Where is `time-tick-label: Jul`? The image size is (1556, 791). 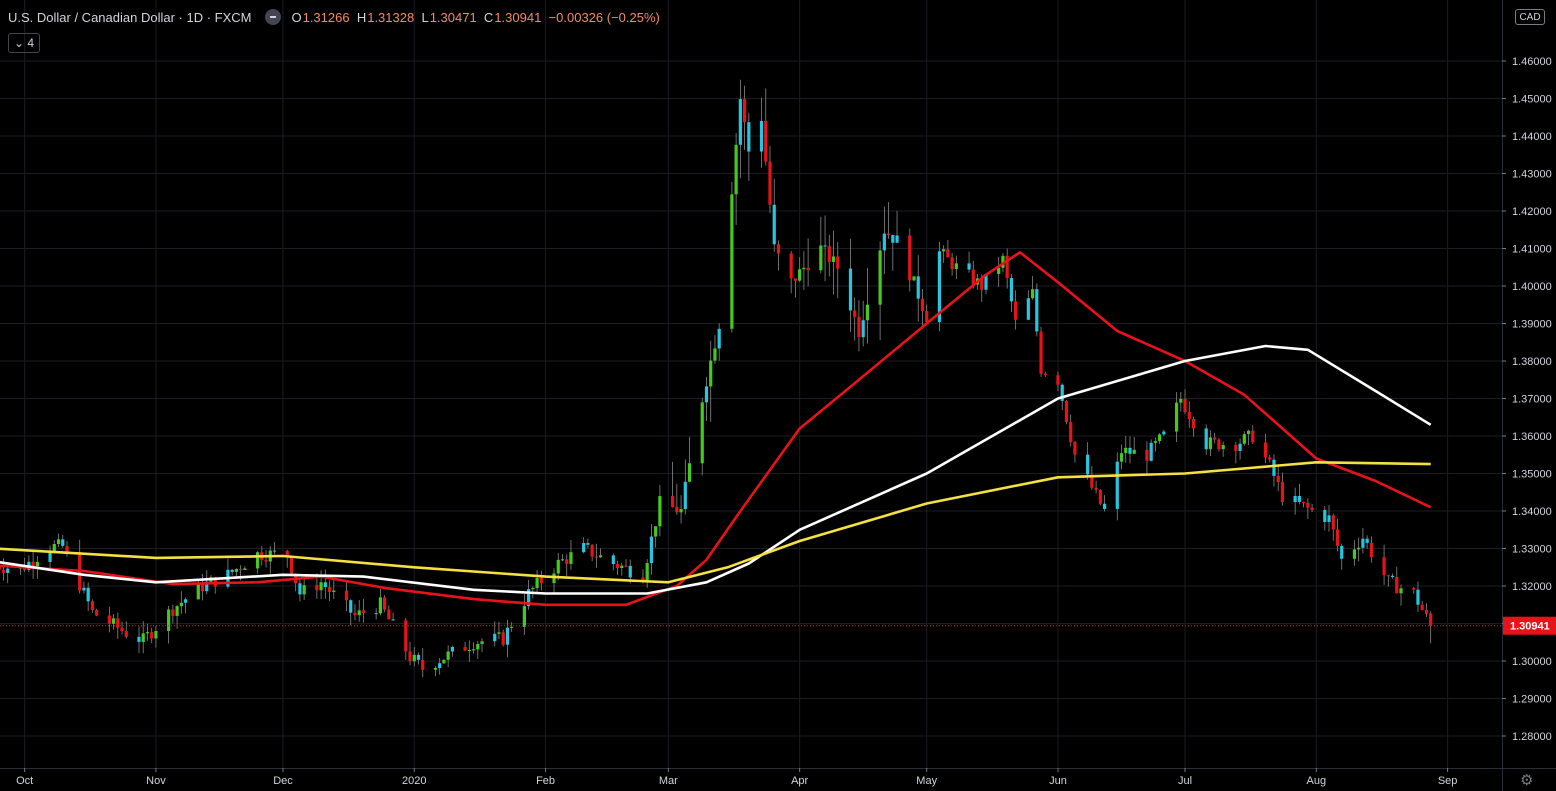
time-tick-label: Jul is located at coordinates (1185, 781).